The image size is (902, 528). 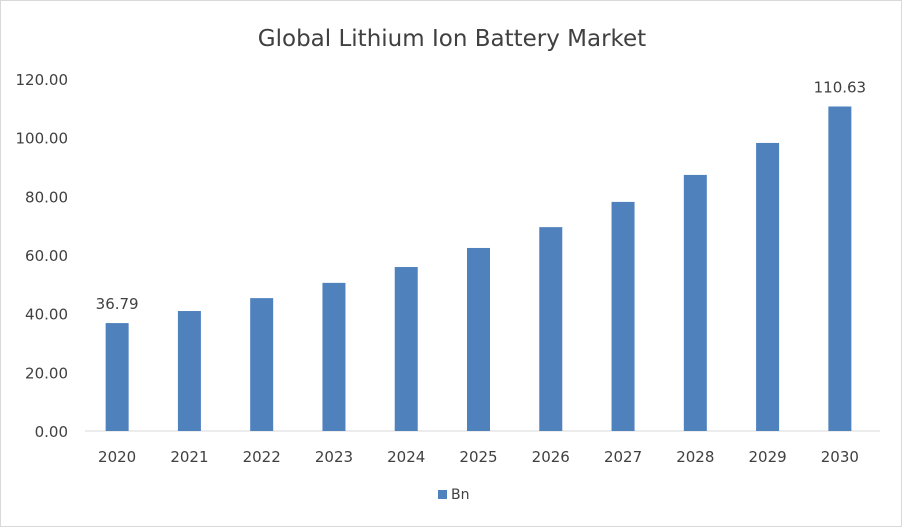 What do you see at coordinates (840, 87) in the screenshot?
I see `data-label-2030: 110.63` at bounding box center [840, 87].